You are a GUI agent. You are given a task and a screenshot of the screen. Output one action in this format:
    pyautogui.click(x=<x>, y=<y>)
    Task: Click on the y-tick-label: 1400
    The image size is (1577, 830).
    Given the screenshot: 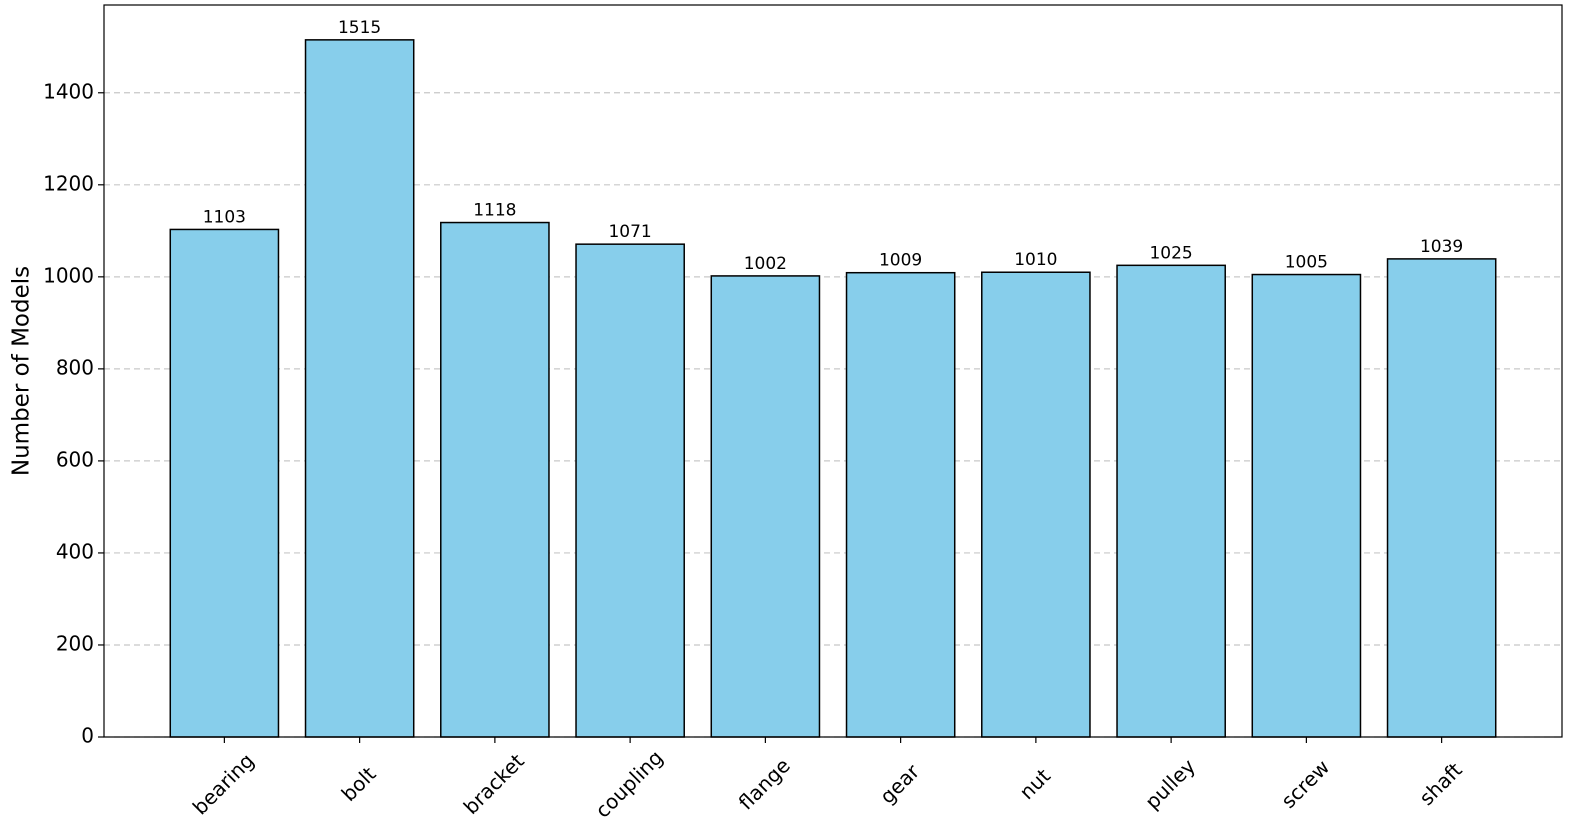 What is the action you would take?
    pyautogui.click(x=68, y=91)
    